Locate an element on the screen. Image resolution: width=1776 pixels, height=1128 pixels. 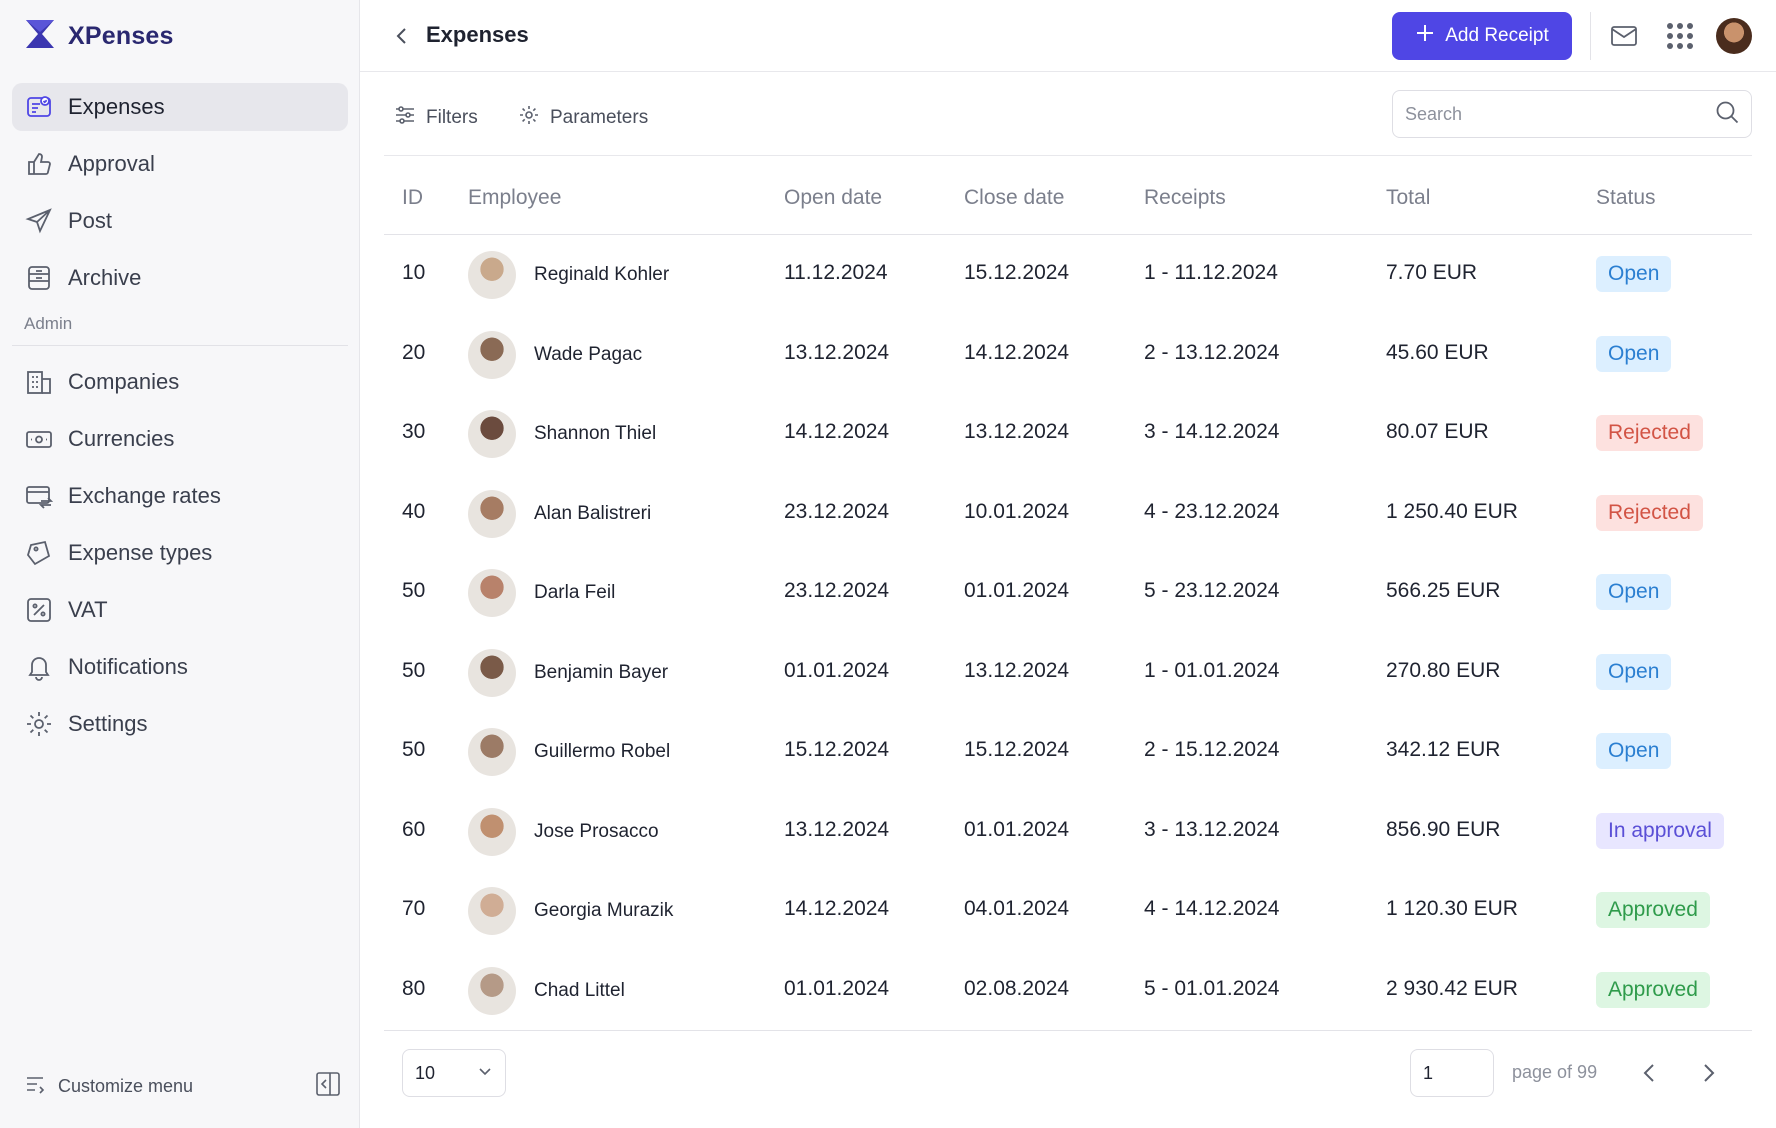
admin-section-label: Admin is located at coordinates (48, 323).